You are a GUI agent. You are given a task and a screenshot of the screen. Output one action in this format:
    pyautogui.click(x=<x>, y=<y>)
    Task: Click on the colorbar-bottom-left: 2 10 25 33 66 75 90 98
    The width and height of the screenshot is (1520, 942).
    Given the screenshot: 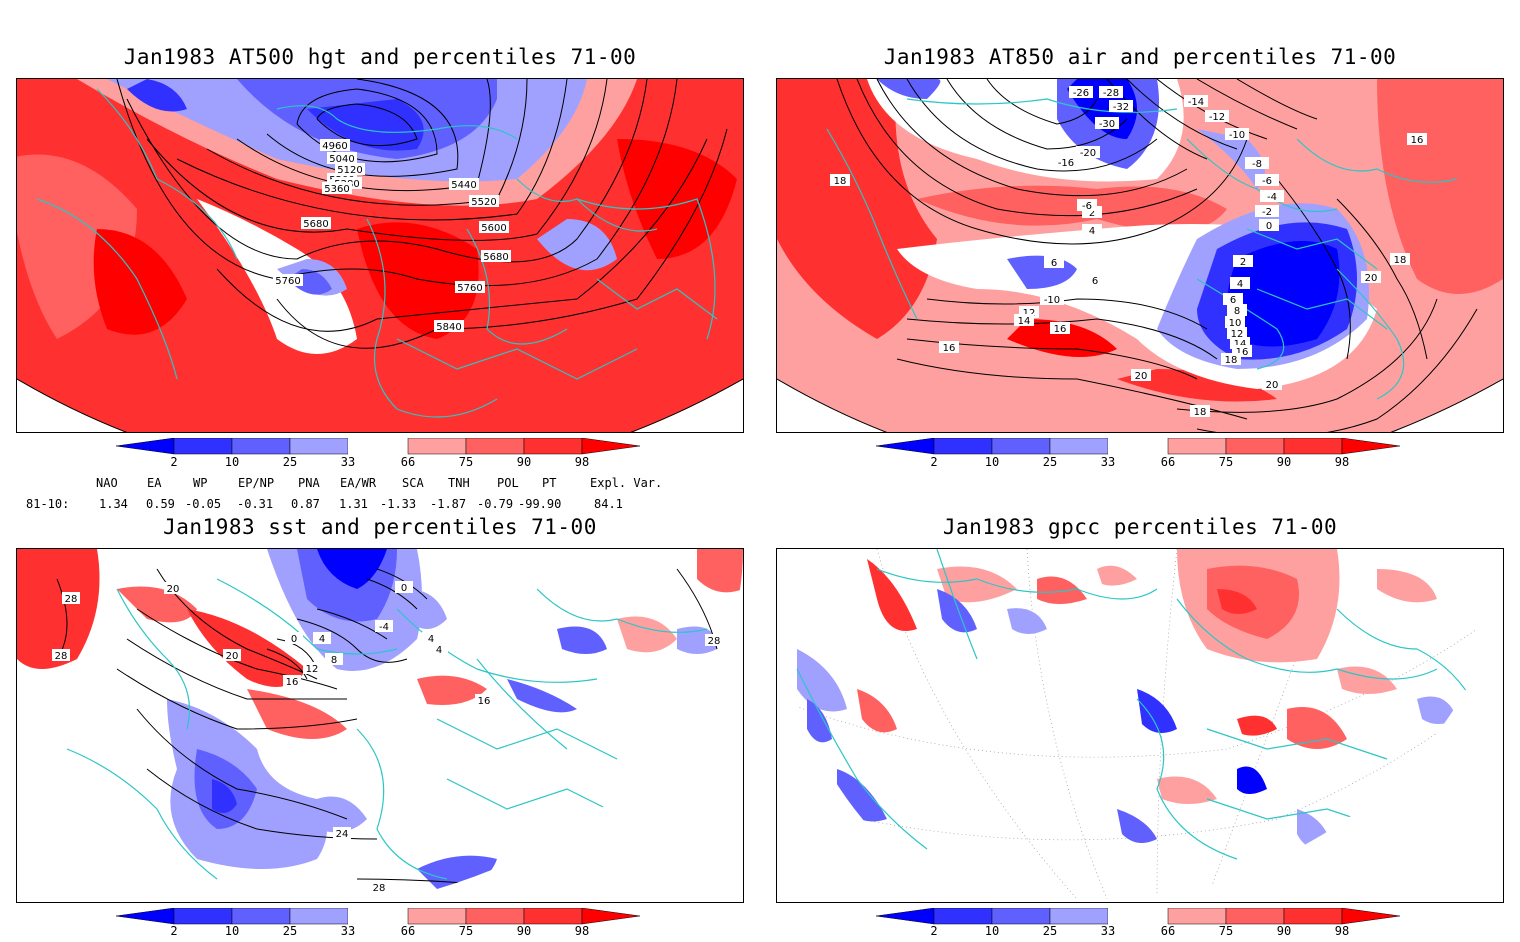 What is the action you would take?
    pyautogui.click(x=380, y=924)
    